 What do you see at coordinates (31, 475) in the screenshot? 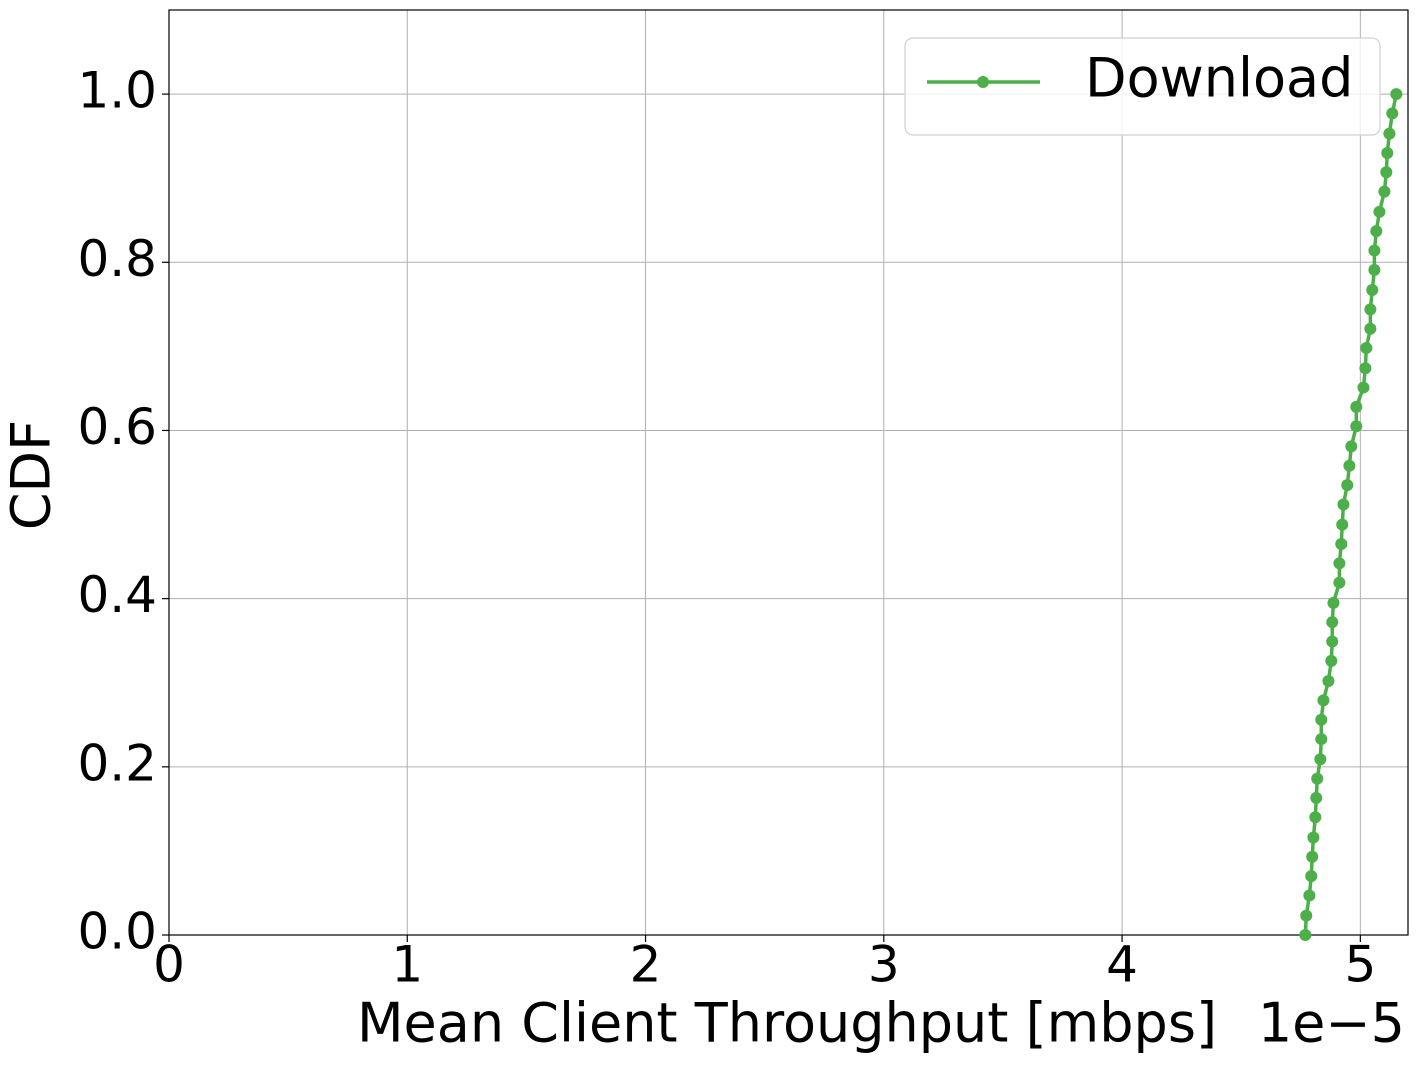
I see `y-axis-label: CDF` at bounding box center [31, 475].